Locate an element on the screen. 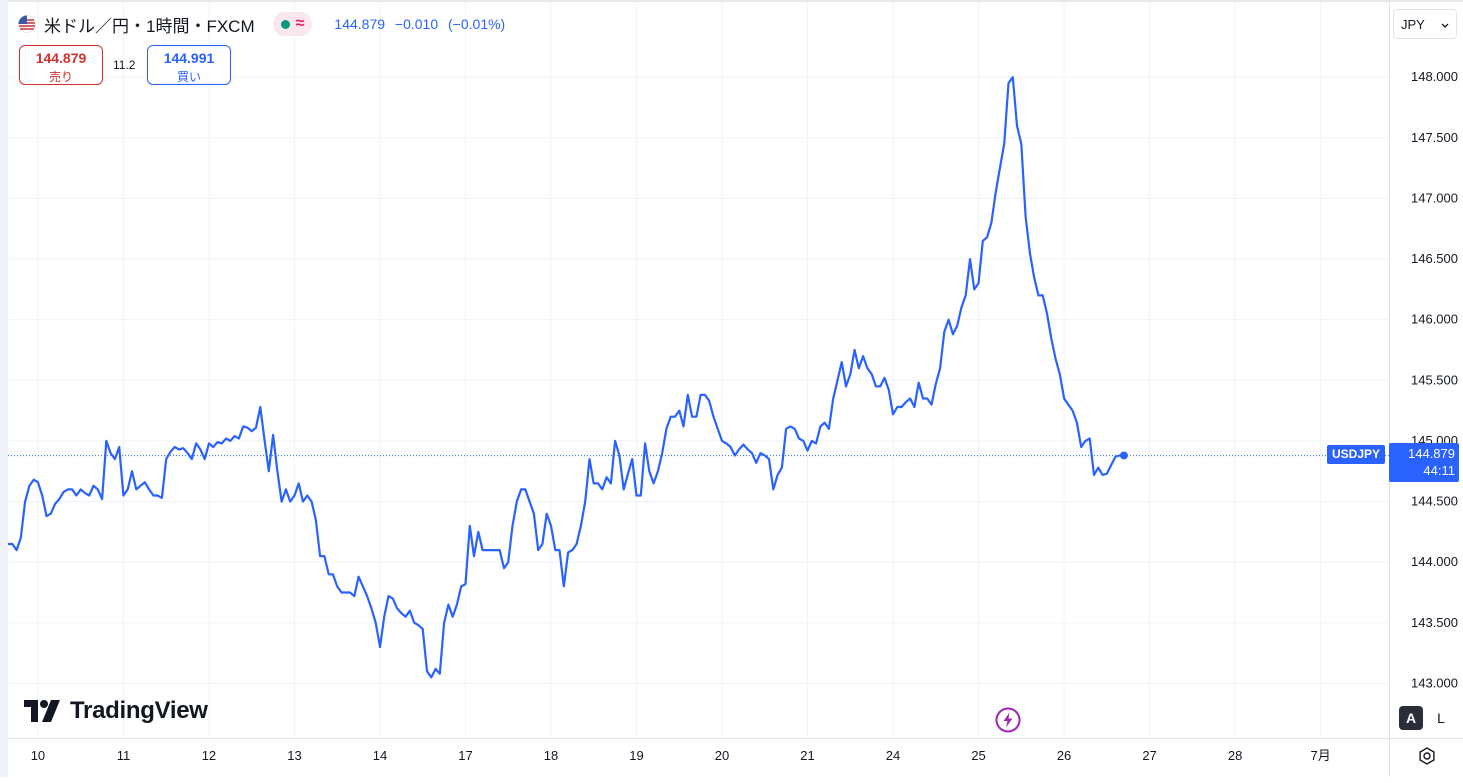 The width and height of the screenshot is (1463, 783). price-quote: 144.879 −0.010 (−0.01%) is located at coordinates (422, 24).